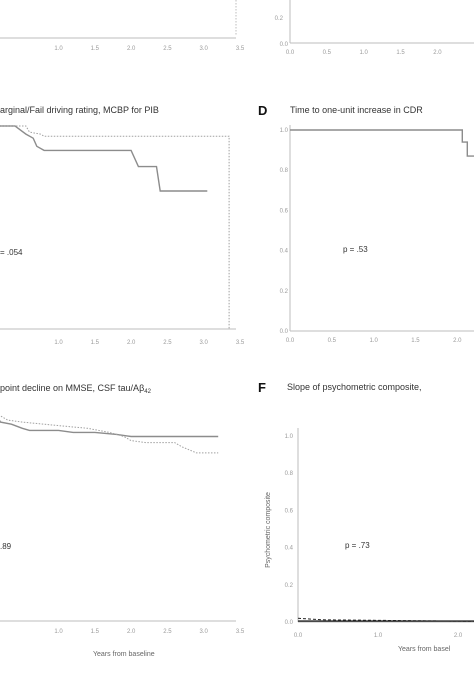 The width and height of the screenshot is (474, 674). I want to click on panel-b-ytick-0.2: 0.2, so click(279, 19).